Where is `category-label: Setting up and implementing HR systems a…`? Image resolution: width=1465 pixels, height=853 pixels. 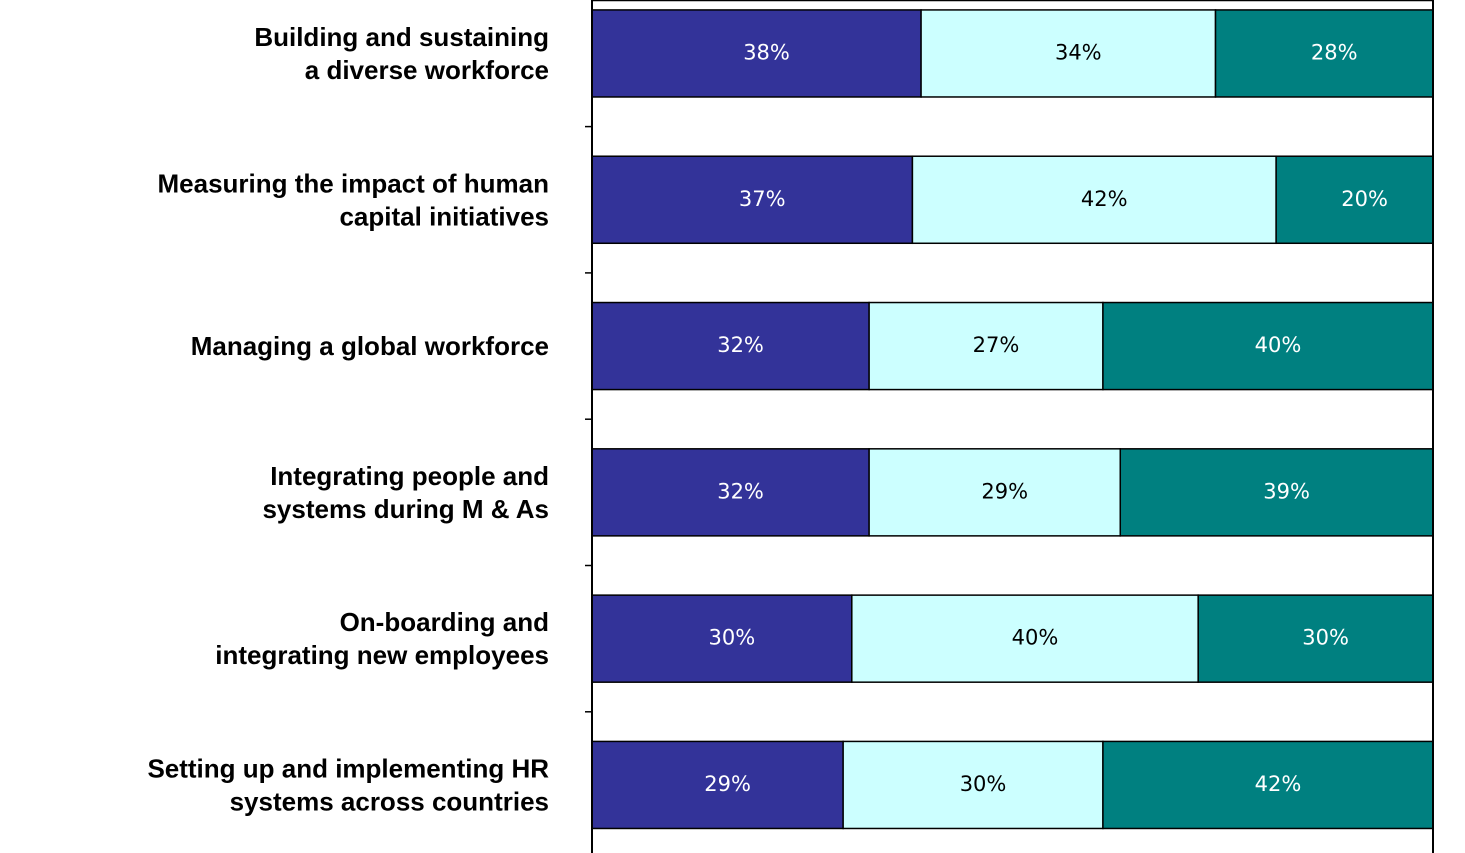 category-label: Setting up and implementing HR systems a… is located at coordinates (348, 784).